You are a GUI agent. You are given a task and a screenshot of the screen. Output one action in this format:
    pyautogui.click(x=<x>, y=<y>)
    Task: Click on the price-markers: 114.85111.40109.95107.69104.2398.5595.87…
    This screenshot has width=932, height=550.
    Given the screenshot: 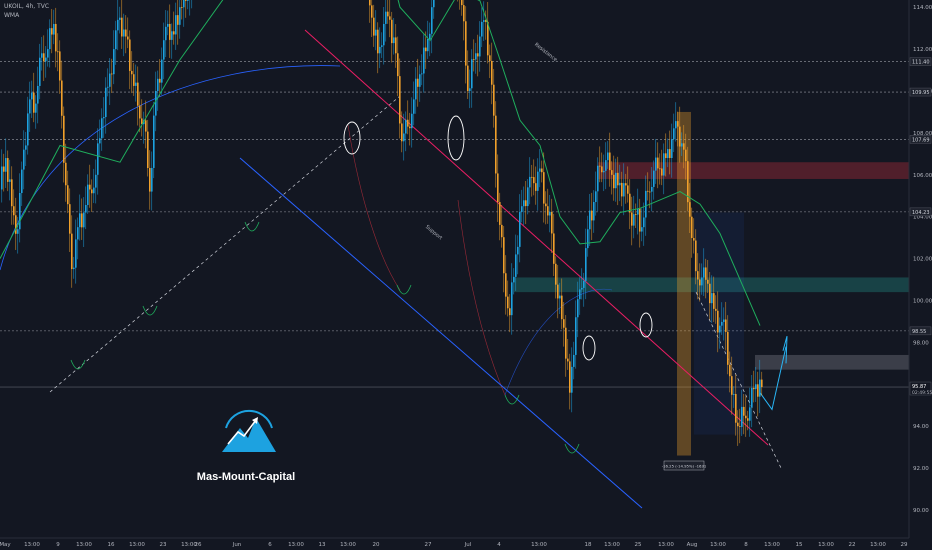 What is the action you would take?
    pyautogui.click(x=920, y=226)
    